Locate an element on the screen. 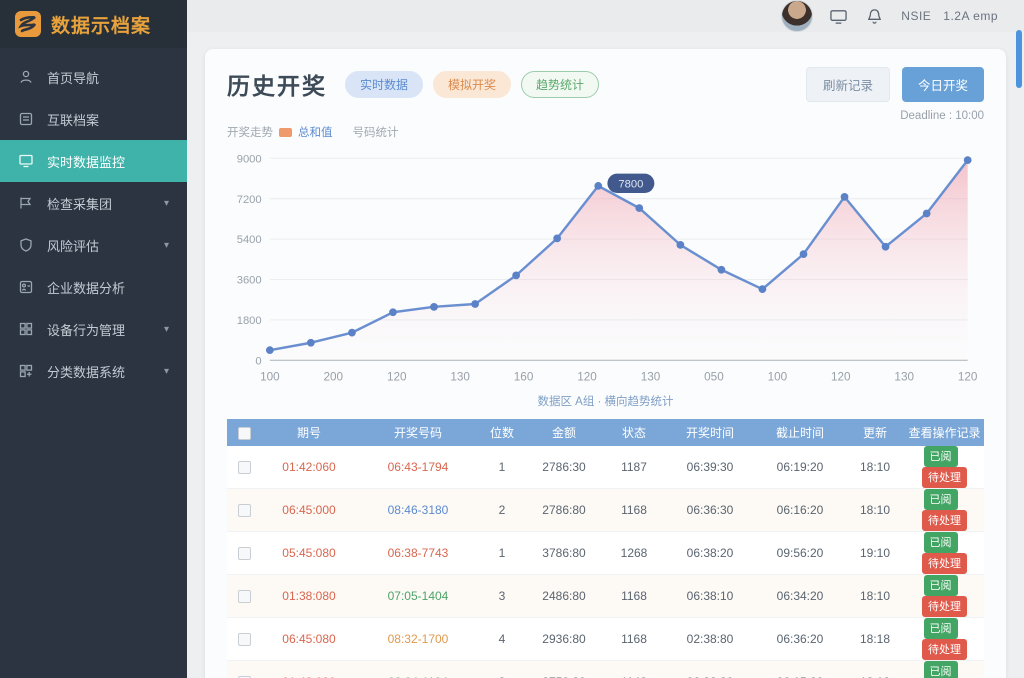 The height and width of the screenshot is (678, 1024). analytics-icon is located at coordinates (26, 287).